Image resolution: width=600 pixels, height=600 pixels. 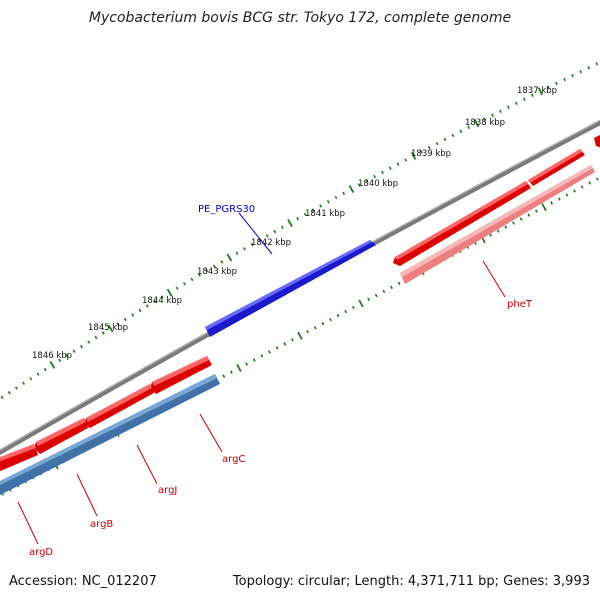 What do you see at coordinates (108, 328) in the screenshot?
I see `scale-label: 1845 kbp` at bounding box center [108, 328].